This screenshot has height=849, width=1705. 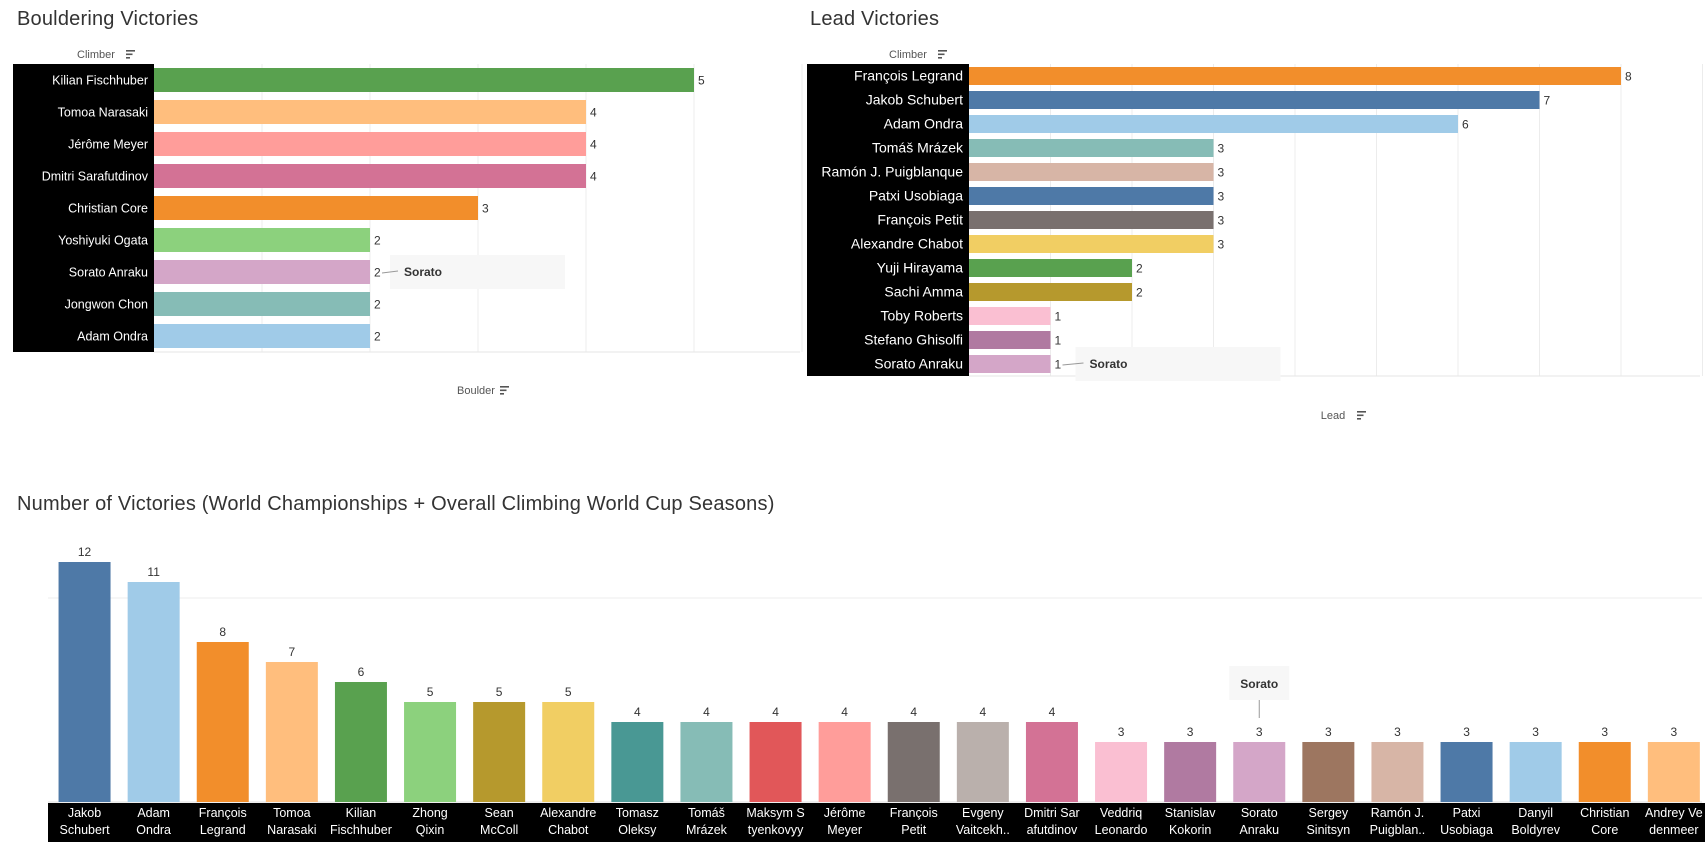 I want to click on row-label-yoshiyuki-ogata: Yoshiyuki Ogata, so click(x=103, y=241).